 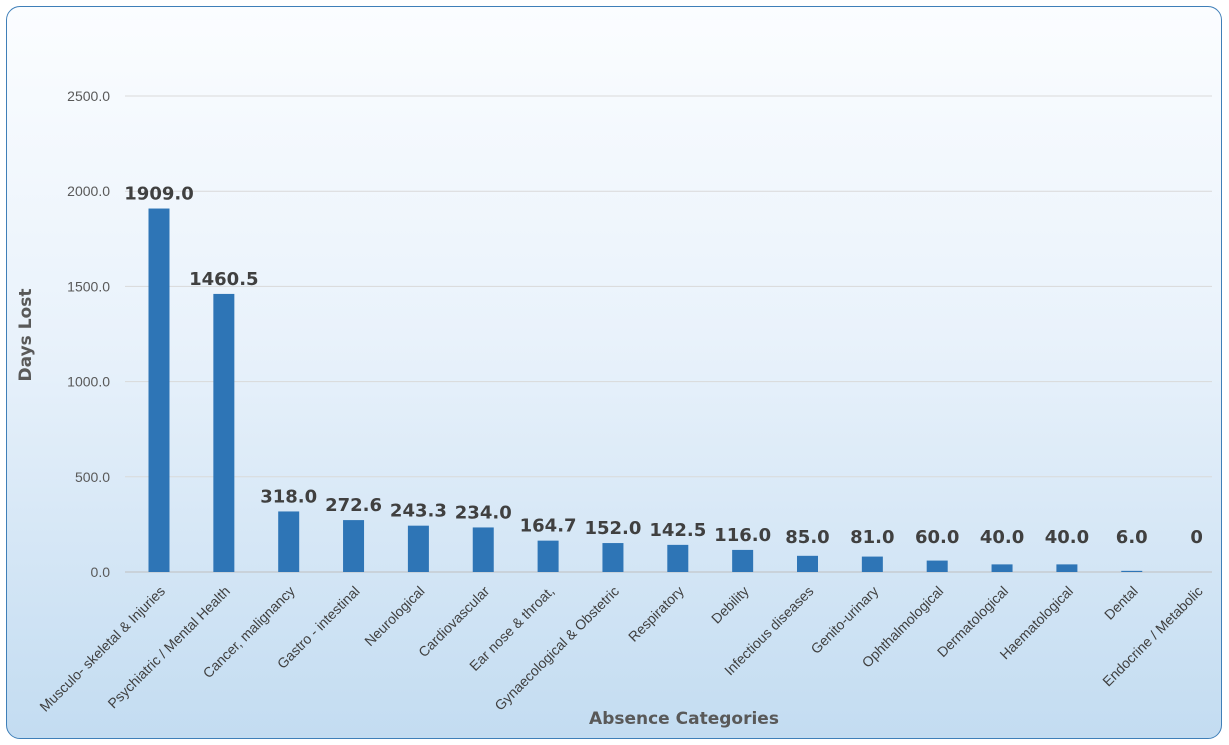 What do you see at coordinates (394, 616) in the screenshot?
I see `x-tick-label: Neurological` at bounding box center [394, 616].